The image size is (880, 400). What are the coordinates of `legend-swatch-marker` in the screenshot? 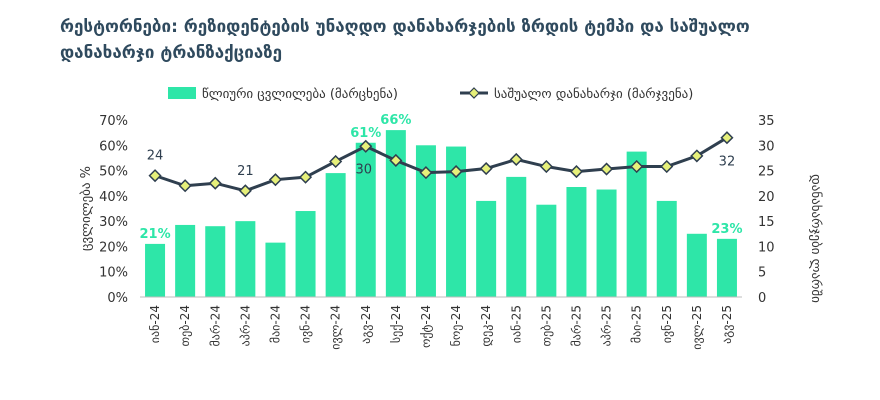 It's located at (474, 93).